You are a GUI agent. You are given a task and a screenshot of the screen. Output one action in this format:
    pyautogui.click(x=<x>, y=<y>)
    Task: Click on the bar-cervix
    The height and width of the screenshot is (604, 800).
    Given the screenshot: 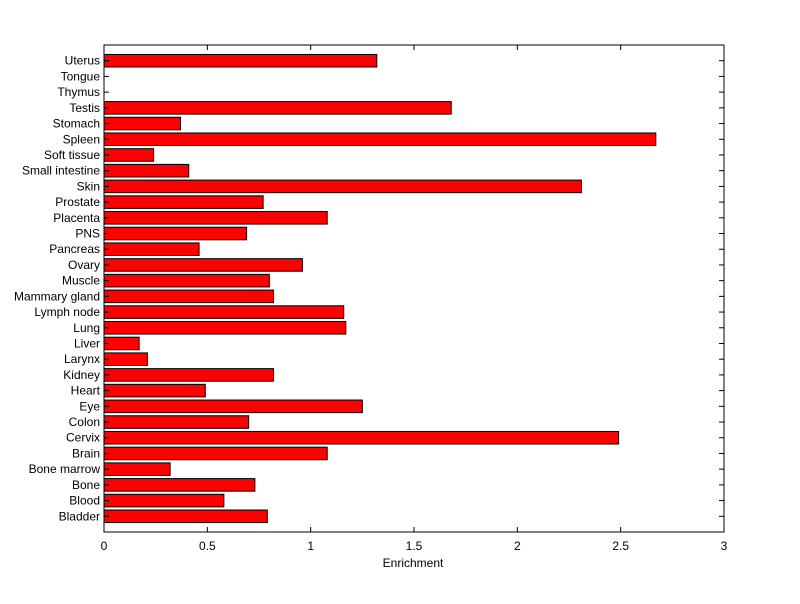 What is the action you would take?
    pyautogui.click(x=361, y=437)
    